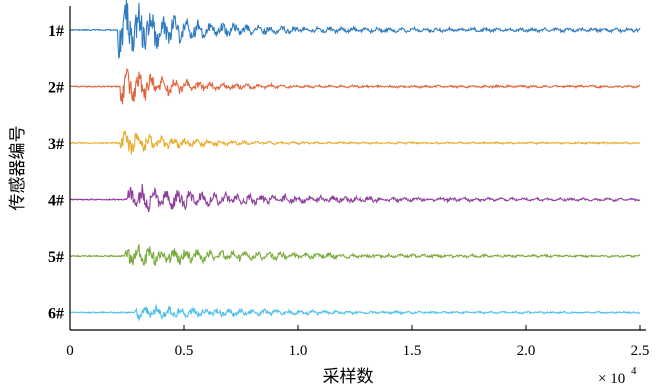  Describe the element at coordinates (56, 144) in the screenshot. I see `sensor-label-3: 3#` at that location.